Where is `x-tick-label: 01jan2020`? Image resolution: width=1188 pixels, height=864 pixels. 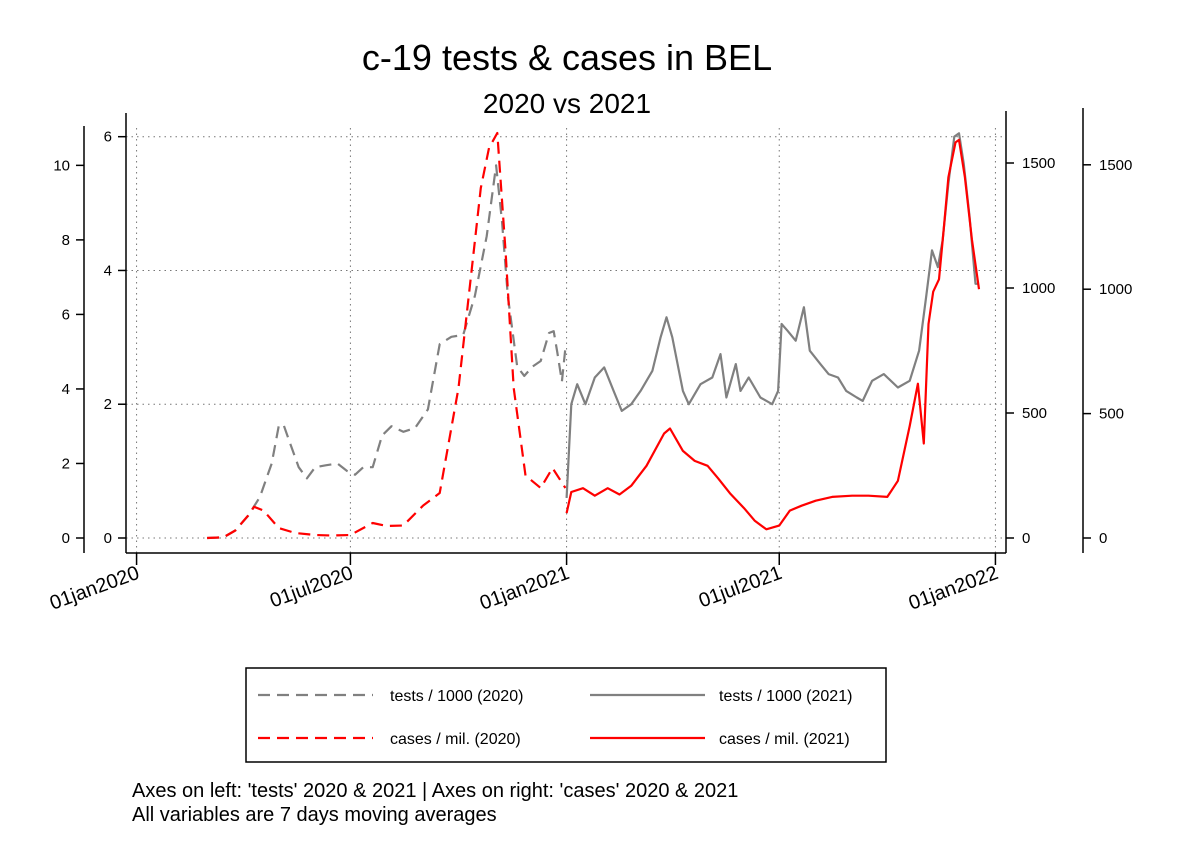 x-tick-label: 01jan2020 is located at coordinates (94, 588).